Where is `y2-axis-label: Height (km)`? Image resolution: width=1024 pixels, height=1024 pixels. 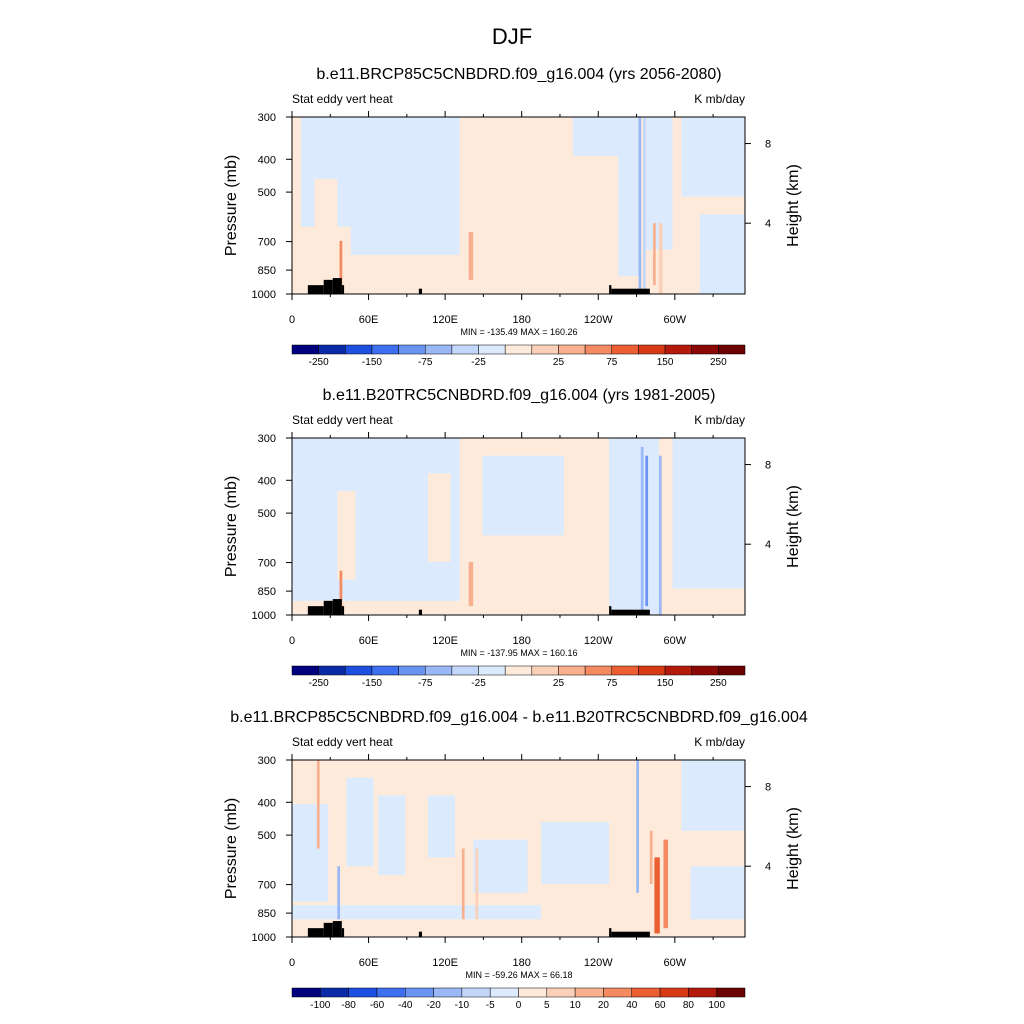
y2-axis-label: Height (km) is located at coordinates (793, 848).